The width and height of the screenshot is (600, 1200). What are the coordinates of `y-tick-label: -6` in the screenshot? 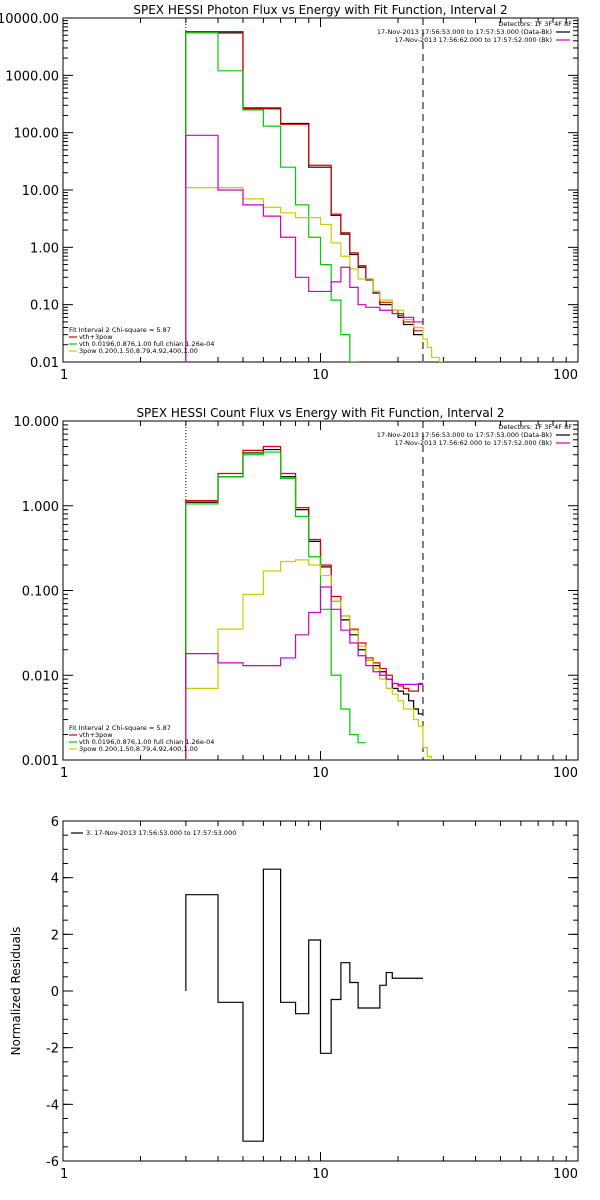 It's located at (52, 1162).